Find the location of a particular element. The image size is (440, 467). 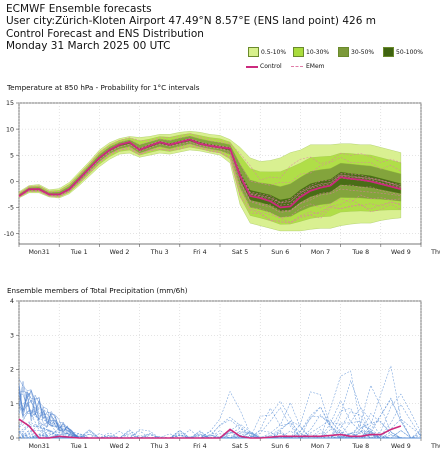

temperature-ytick-label: 10 is located at coordinates (10, 129).